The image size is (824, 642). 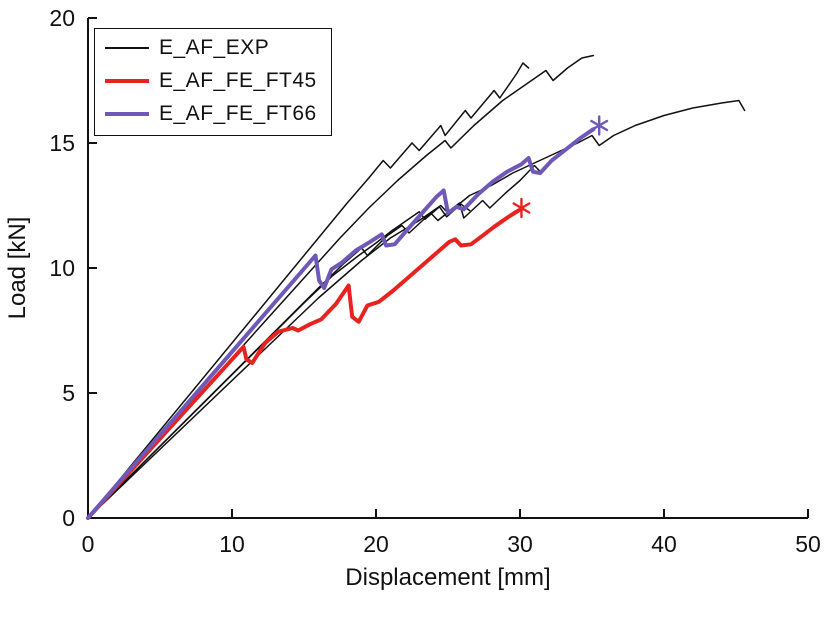 I want to click on x-tick-label: 20, so click(x=376, y=544).